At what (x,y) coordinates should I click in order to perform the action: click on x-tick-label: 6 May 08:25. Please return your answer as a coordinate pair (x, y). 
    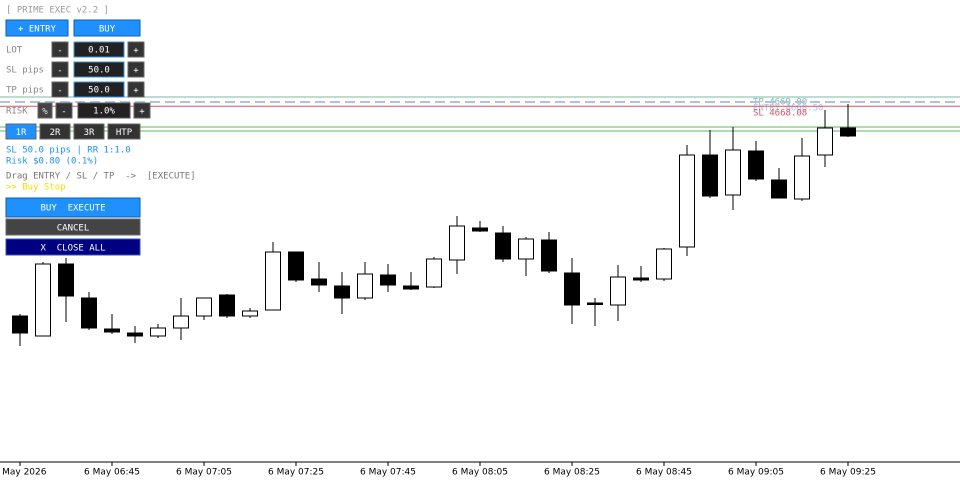
    Looking at the image, I should click on (572, 473).